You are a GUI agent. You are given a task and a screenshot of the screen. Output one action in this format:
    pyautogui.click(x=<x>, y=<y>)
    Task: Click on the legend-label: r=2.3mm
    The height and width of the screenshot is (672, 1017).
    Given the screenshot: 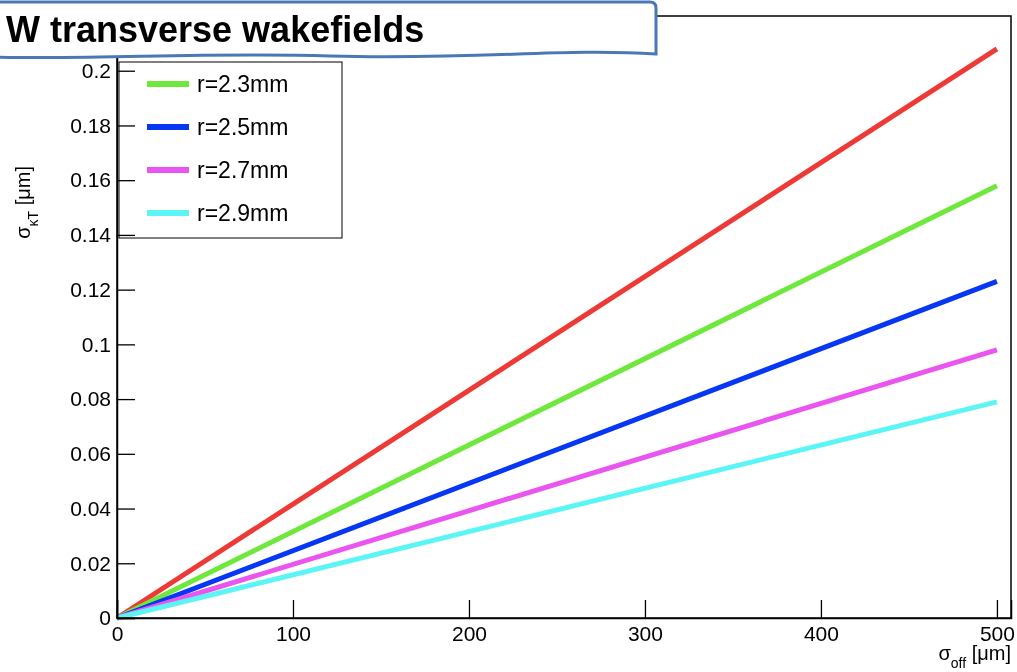 What is the action you would take?
    pyautogui.click(x=243, y=84)
    